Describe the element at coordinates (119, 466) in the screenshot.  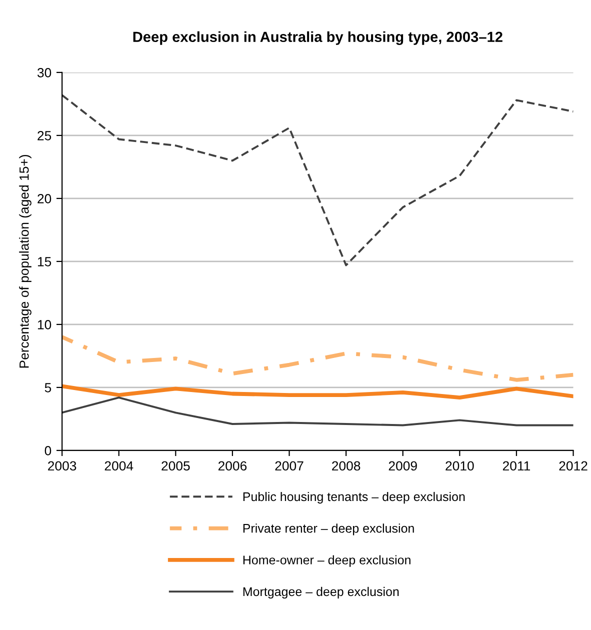
I see `x-tick-label: 2004` at that location.